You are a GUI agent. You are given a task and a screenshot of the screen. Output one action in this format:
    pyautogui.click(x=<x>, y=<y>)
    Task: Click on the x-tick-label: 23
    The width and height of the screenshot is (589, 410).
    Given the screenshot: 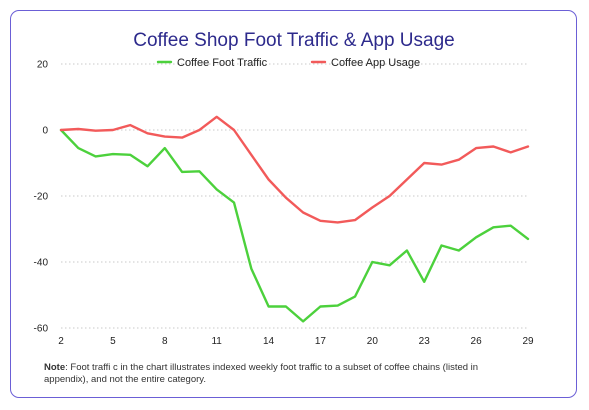 What is the action you would take?
    pyautogui.click(x=425, y=341)
    